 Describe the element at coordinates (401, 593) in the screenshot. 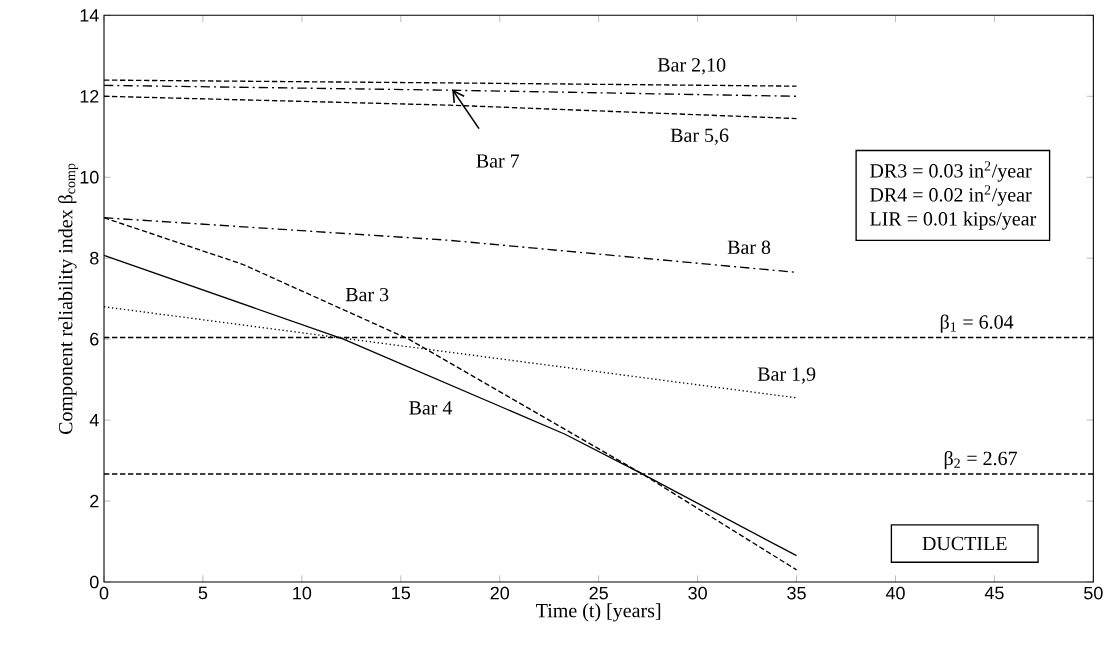

I see `x-tick-label: 15` at that location.